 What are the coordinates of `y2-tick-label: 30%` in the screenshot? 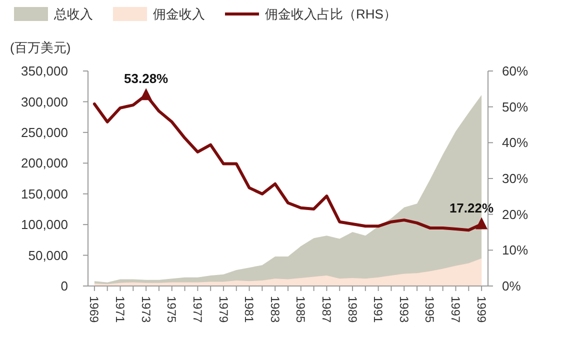 It's located at (515, 178).